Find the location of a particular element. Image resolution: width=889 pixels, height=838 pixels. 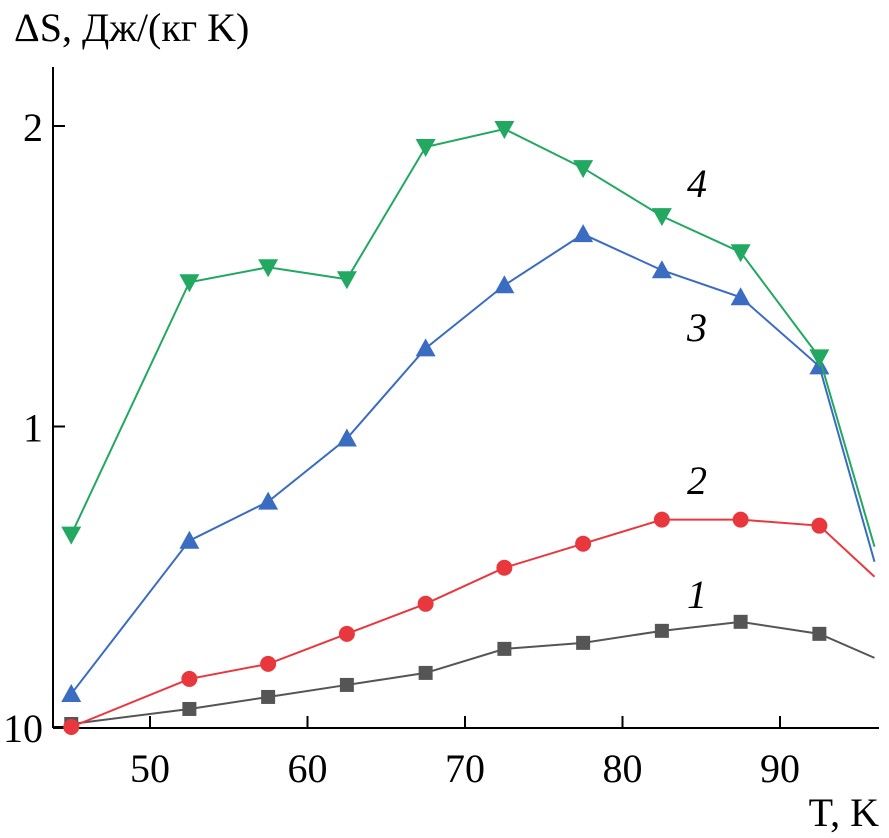

x-tick-label: 90 is located at coordinates (780, 768).